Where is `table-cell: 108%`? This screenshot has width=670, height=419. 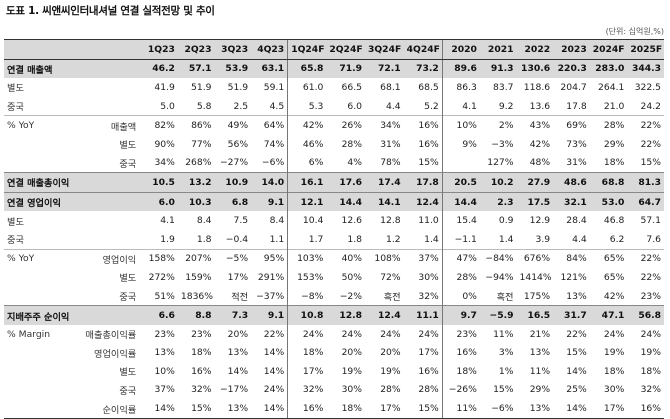
table-cell: 108% is located at coordinates (384, 258).